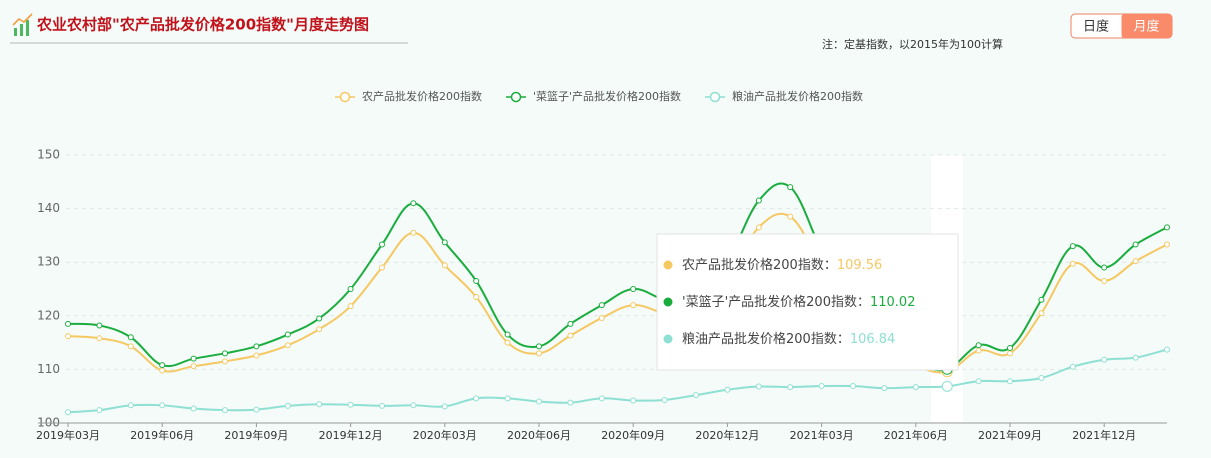  What do you see at coordinates (633, 435) in the screenshot?
I see `x-tick-label: 2020年09月` at bounding box center [633, 435].